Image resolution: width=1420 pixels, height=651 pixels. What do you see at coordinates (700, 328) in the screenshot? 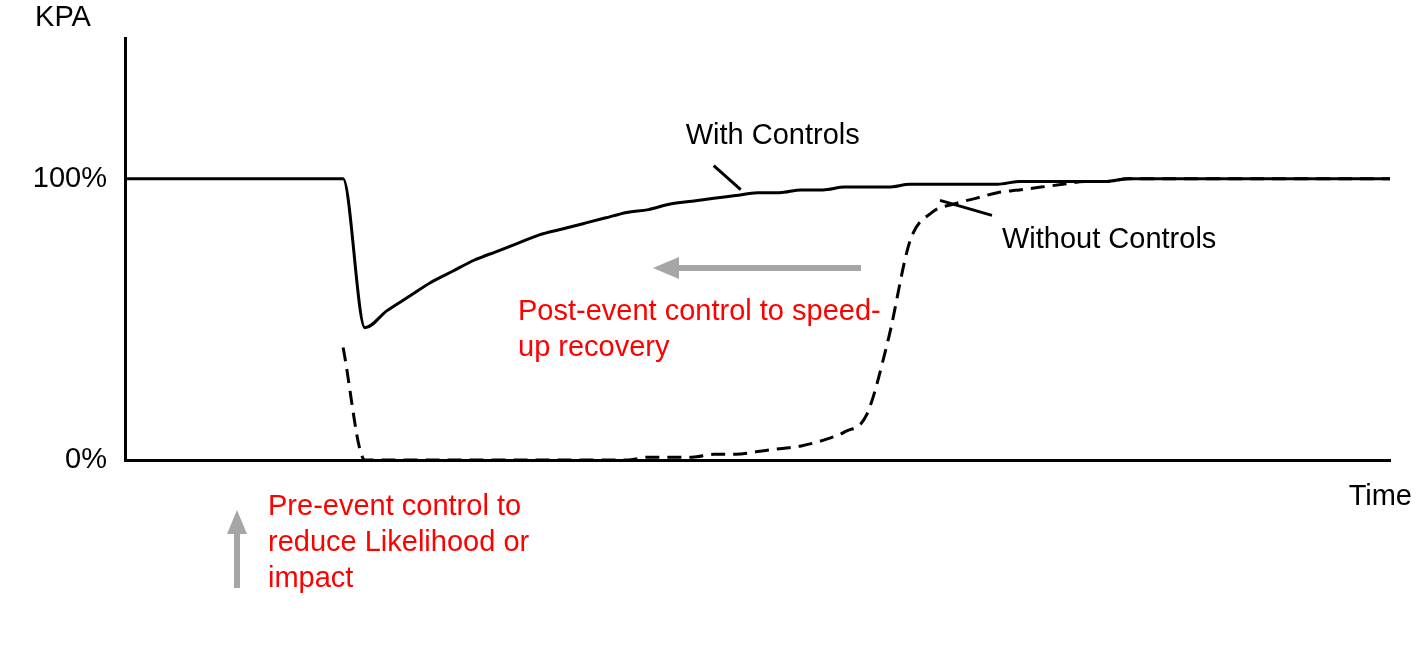
I see `annotation: Post-event control to speed-up recovery` at bounding box center [700, 328].